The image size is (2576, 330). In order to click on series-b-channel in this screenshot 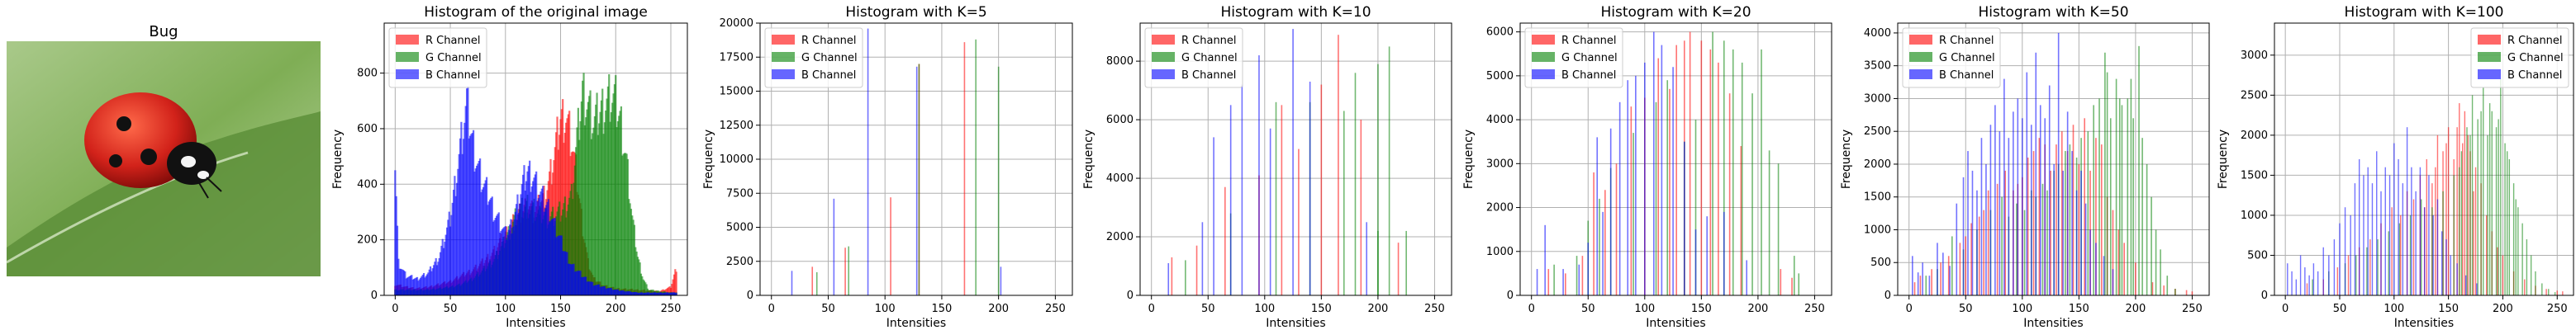, I will do `click(2013, 164)`.